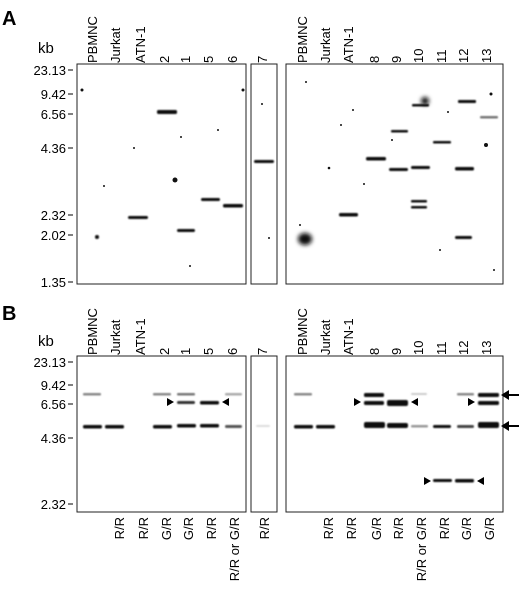  What do you see at coordinates (92, 331) in the screenshot?
I see `panel-b-lane-pbmnc-left: PBMNC` at bounding box center [92, 331].